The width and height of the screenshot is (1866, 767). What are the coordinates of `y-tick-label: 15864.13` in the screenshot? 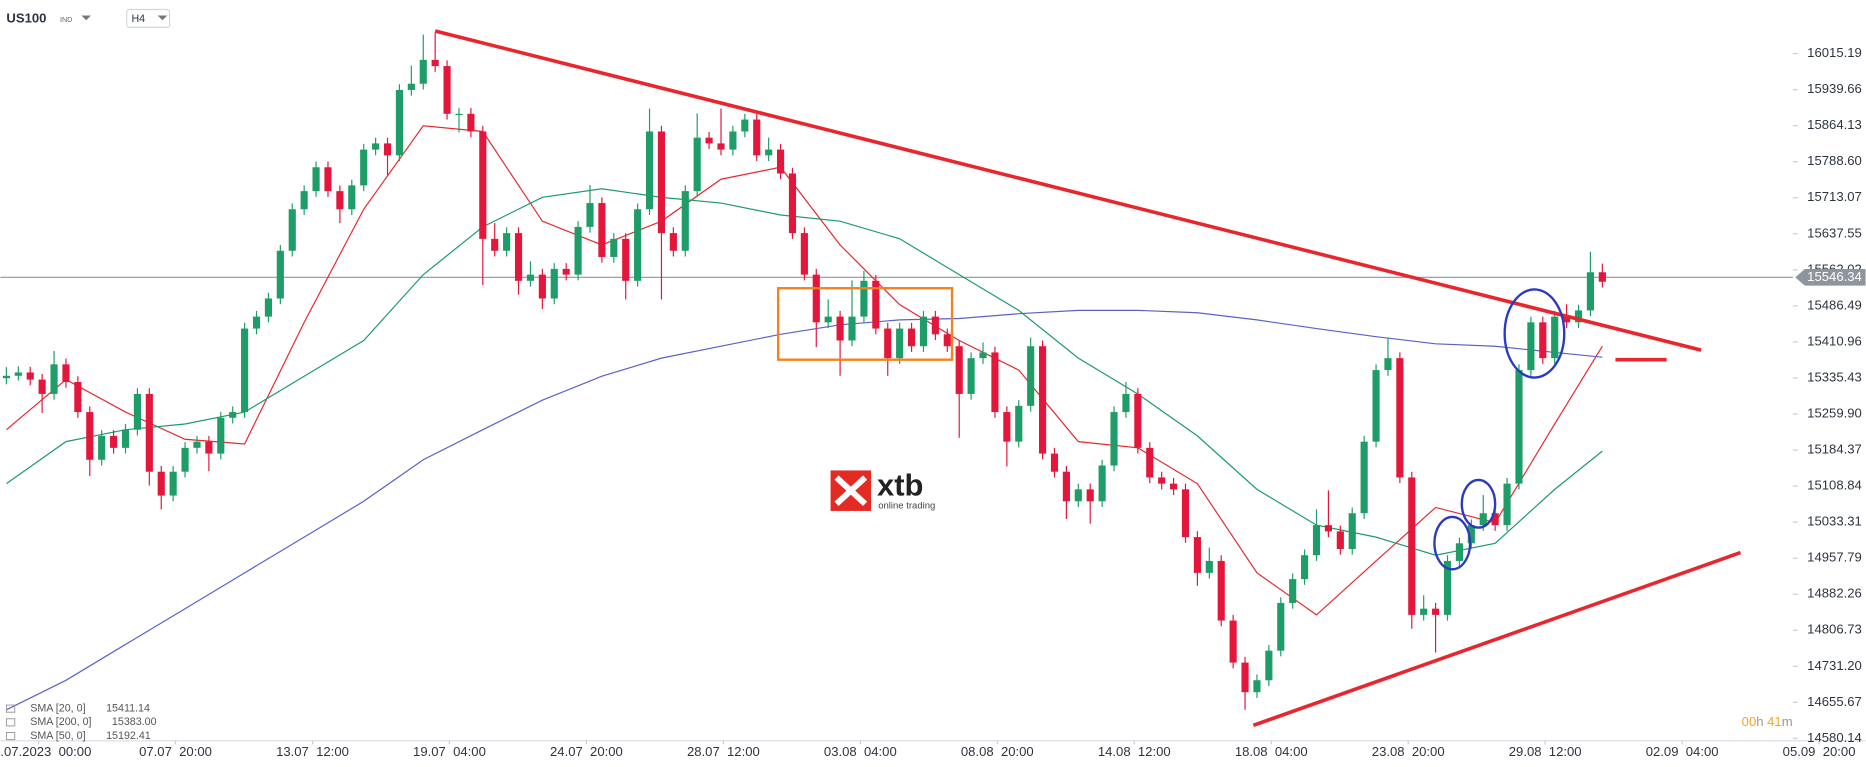 It's located at (1834, 124).